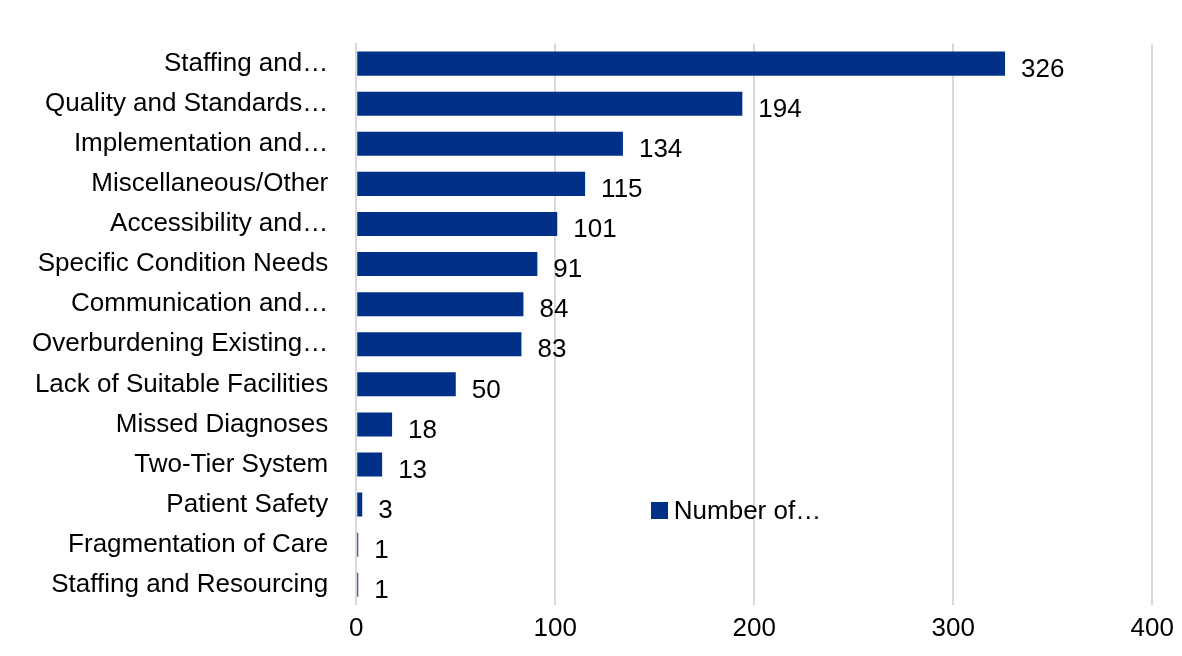 Image resolution: width=1182 pixels, height=656 pixels. Describe the element at coordinates (953, 626) in the screenshot. I see `x-tick-label: 300` at that location.